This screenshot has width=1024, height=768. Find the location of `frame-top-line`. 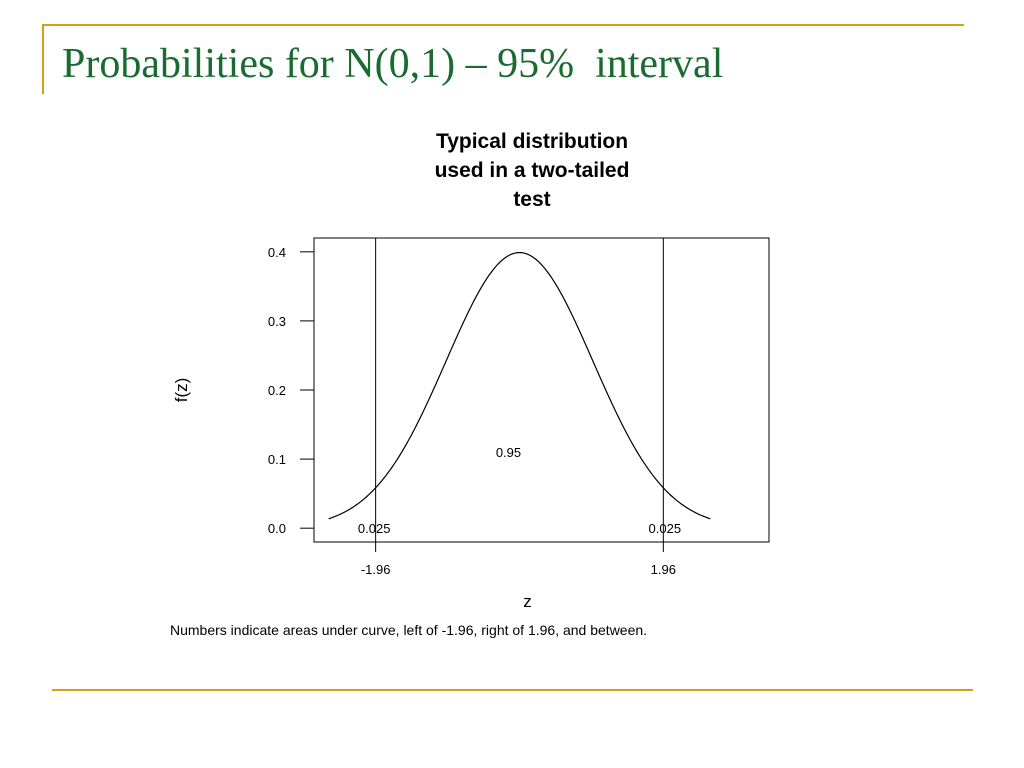

frame-top-line is located at coordinates (503, 25).